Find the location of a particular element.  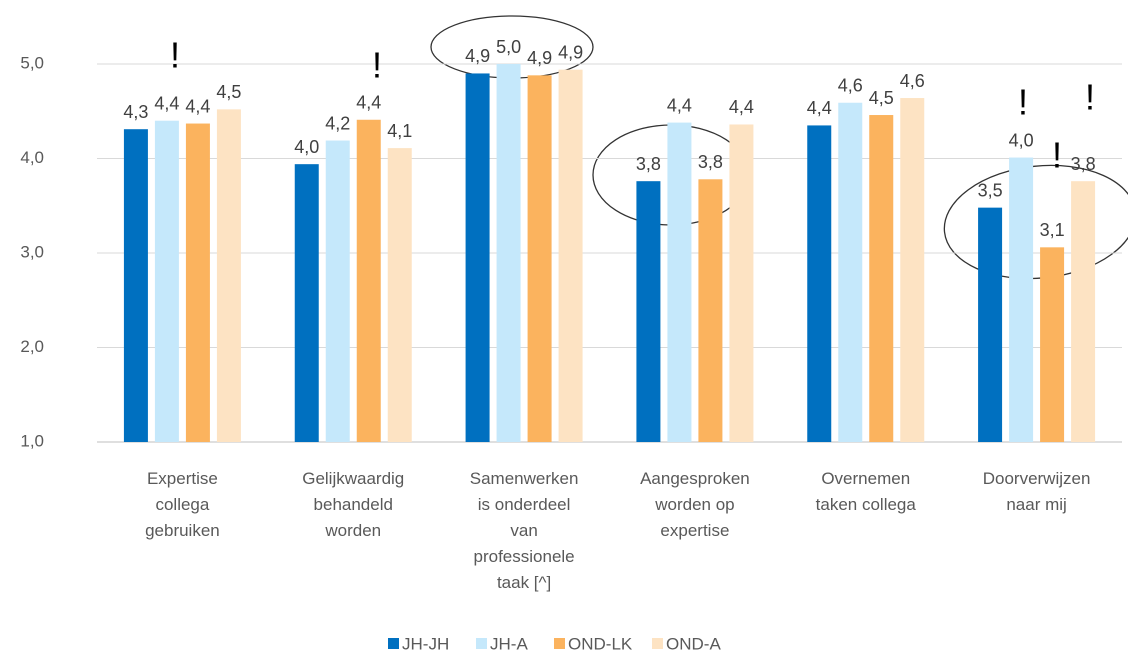

value-label: 4,1 is located at coordinates (399, 131).